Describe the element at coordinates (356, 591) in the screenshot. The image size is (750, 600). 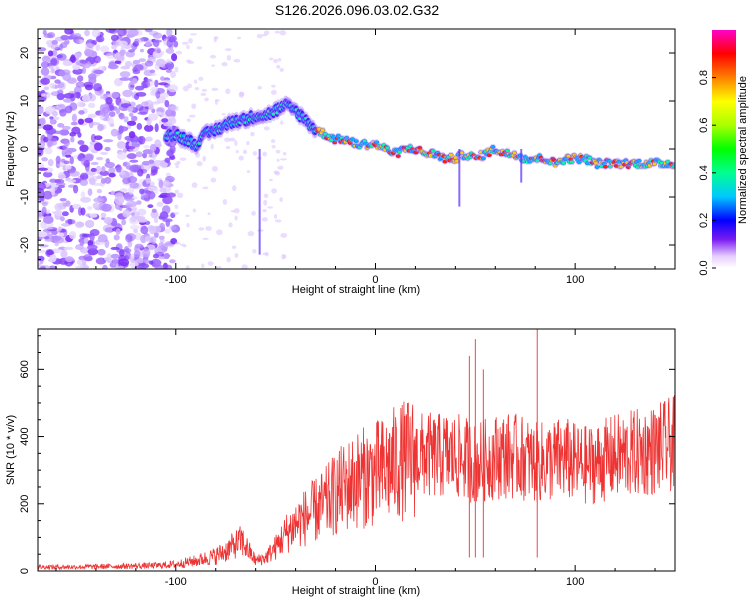
I see `snr-xlabel: Height of straight line (km)` at that location.